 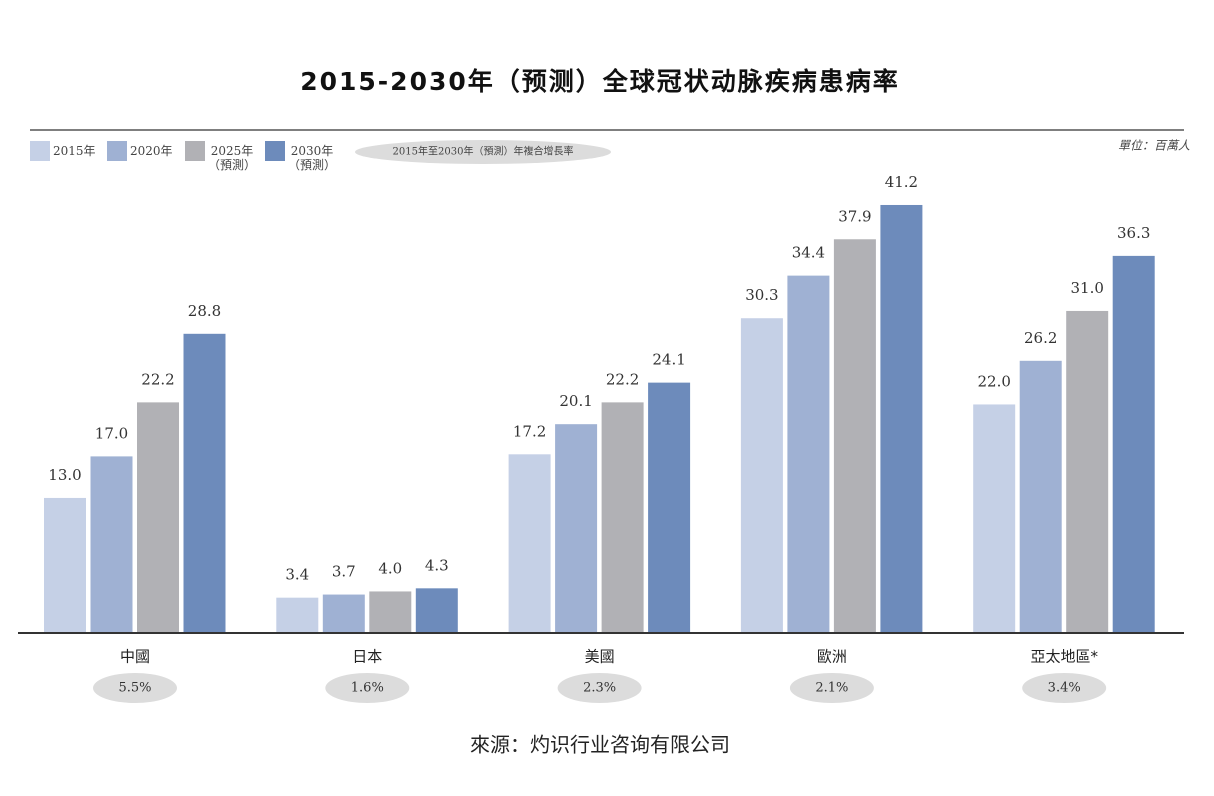 What do you see at coordinates (64, 475) in the screenshot?
I see `data-label: 13.0` at bounding box center [64, 475].